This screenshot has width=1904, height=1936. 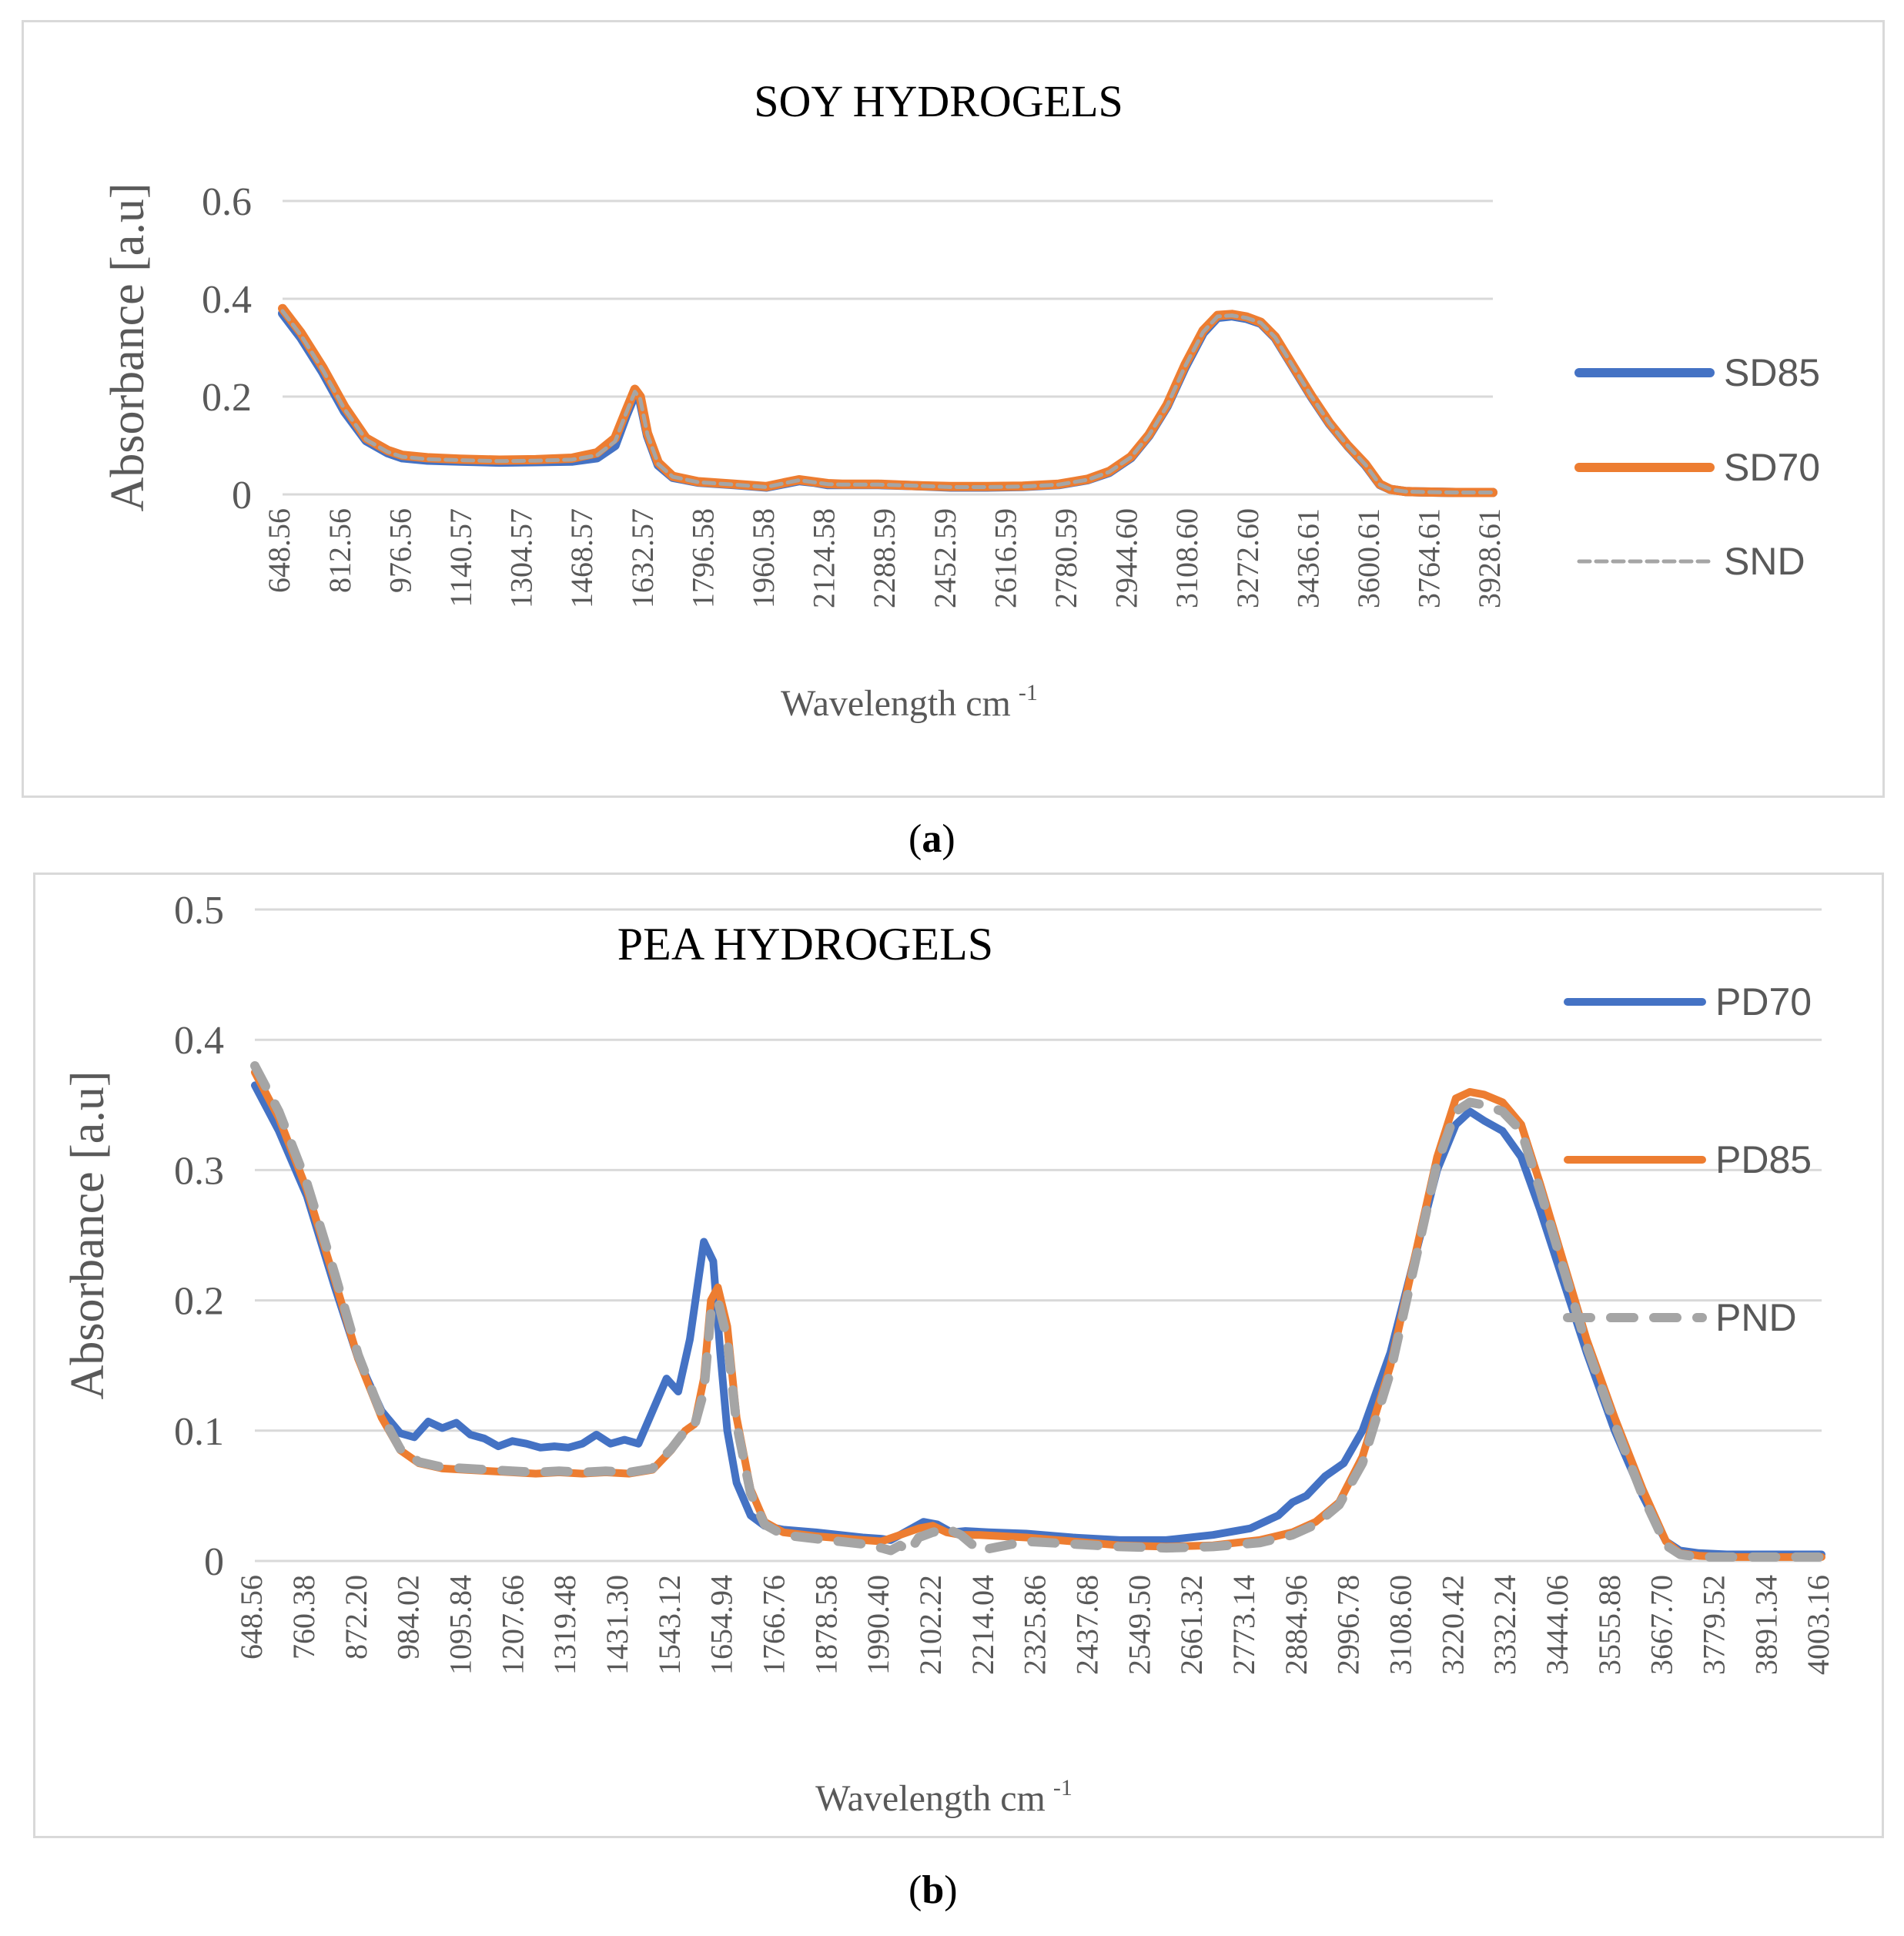 What do you see at coordinates (1756, 1317) in the screenshot?
I see `legend-label-pnd: PND` at bounding box center [1756, 1317].